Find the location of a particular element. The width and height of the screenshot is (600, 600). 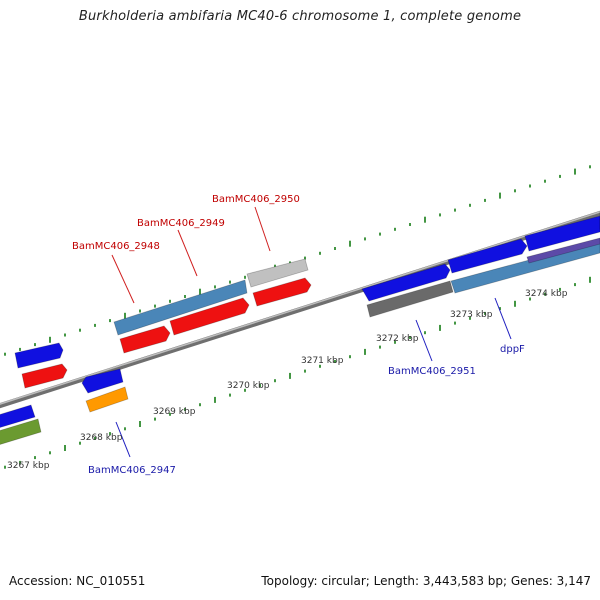

gene-label-reverse: BamMC406_2951 is located at coordinates (432, 371).